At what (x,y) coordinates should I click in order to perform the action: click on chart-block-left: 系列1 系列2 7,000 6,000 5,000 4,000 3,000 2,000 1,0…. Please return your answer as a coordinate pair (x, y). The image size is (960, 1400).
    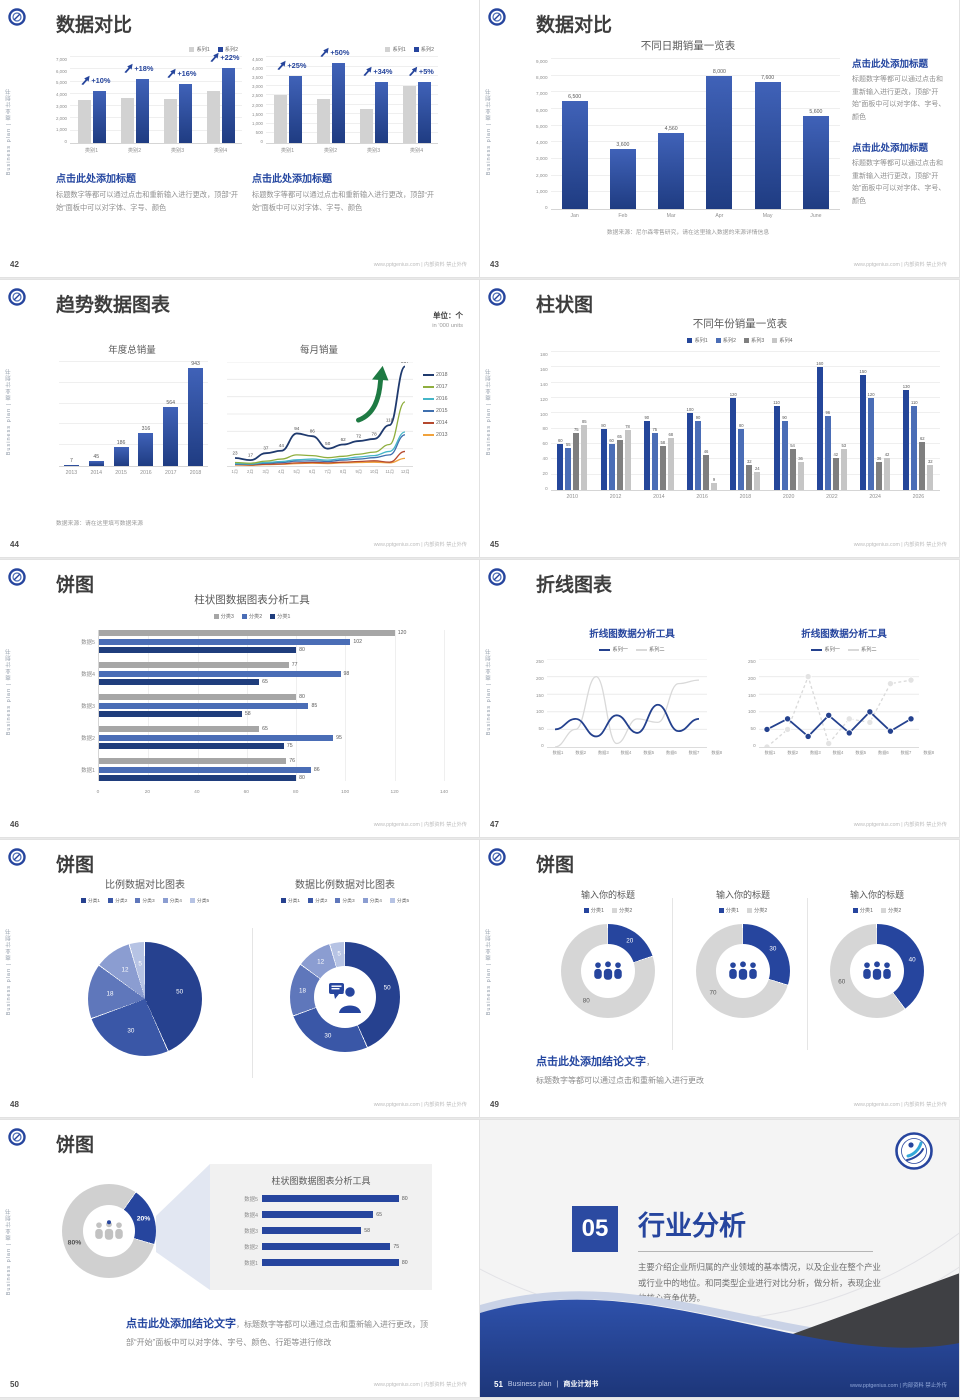
    Looking at the image, I should click on (149, 130).